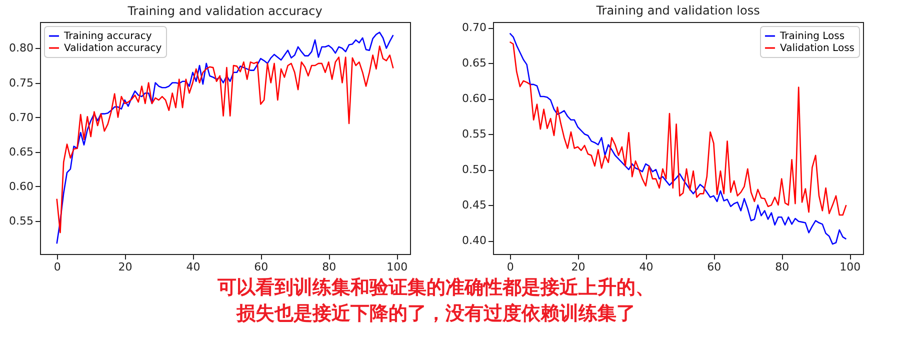 The image size is (914, 350). Describe the element at coordinates (474, 205) in the screenshot. I see `y-tick-label: 0.45` at that location.